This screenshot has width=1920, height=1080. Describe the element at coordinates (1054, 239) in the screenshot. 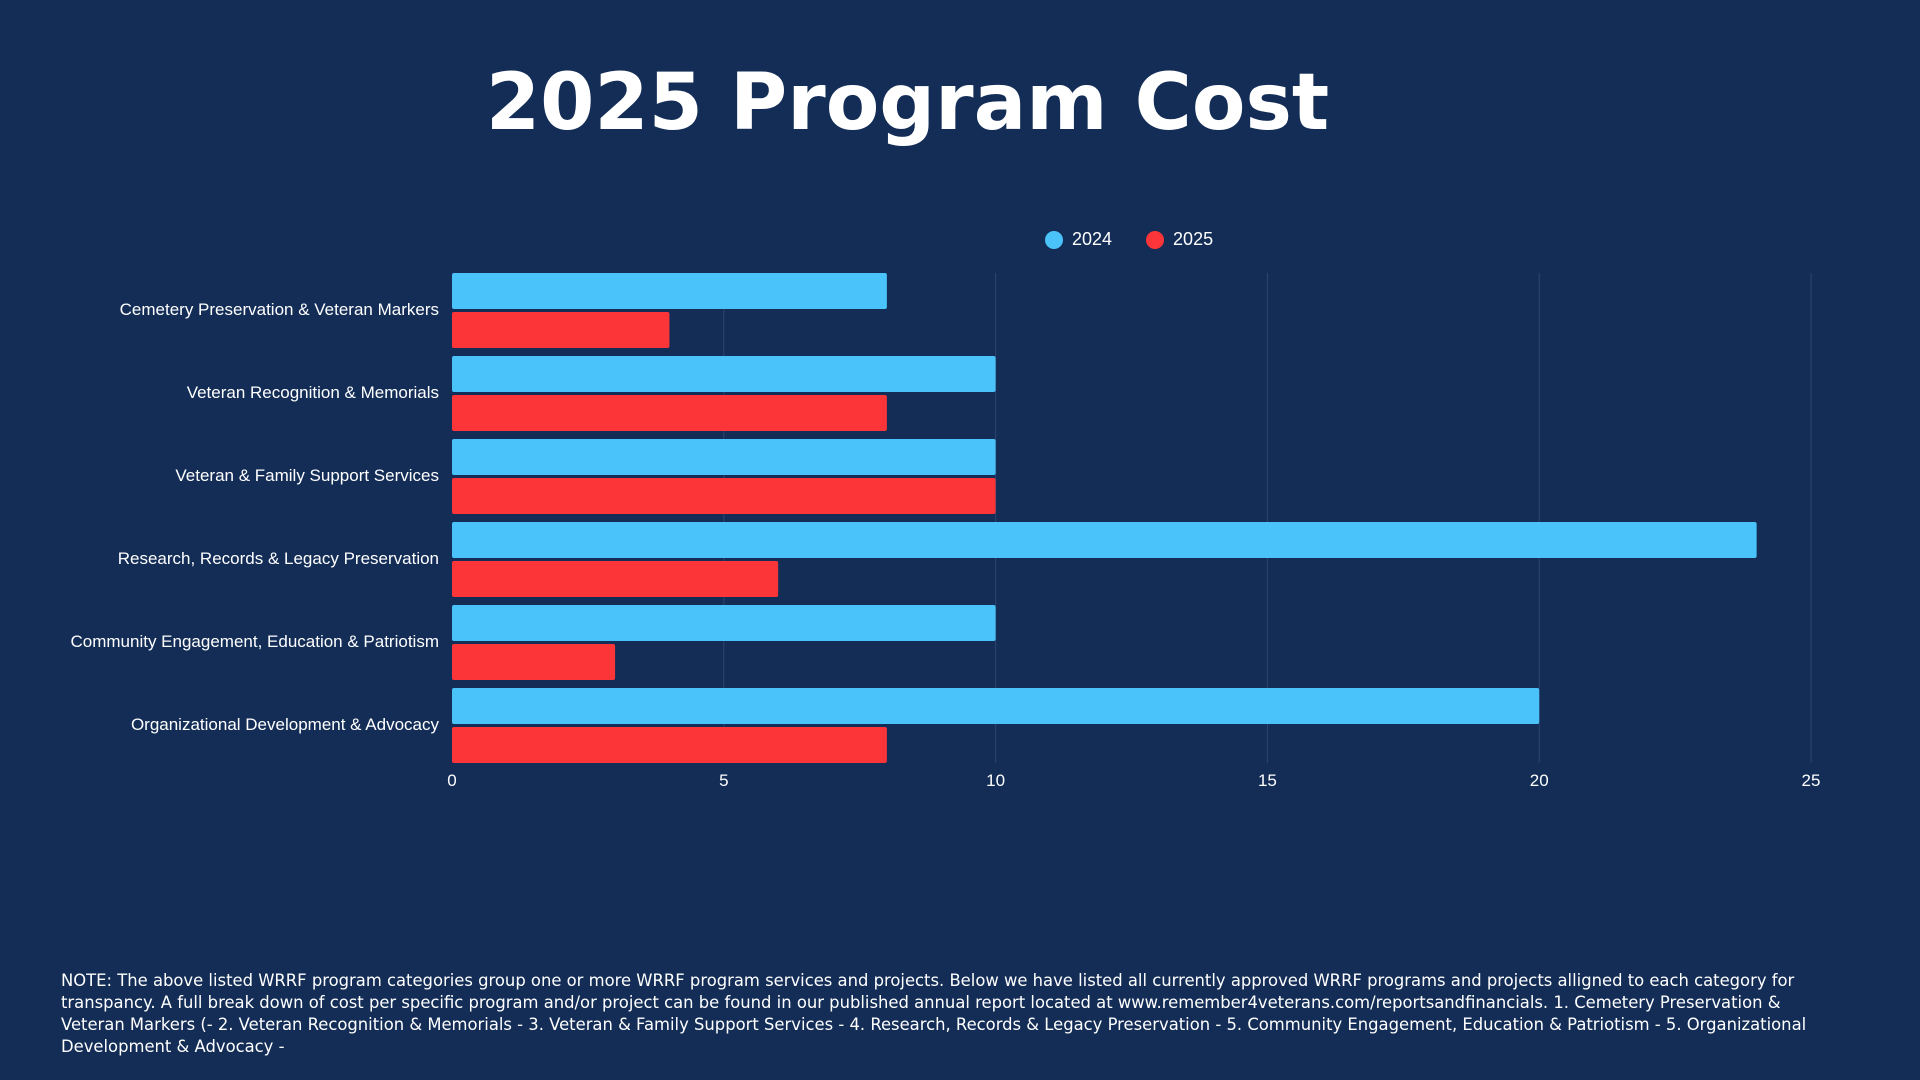

I see `legend-swatch-2024` at that location.